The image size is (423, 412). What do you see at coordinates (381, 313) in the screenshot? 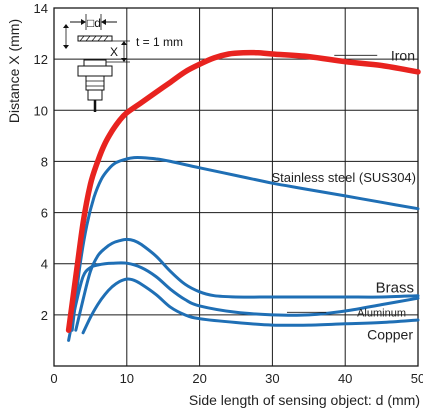
I see `aluminum-label: Aluminum` at bounding box center [381, 313].